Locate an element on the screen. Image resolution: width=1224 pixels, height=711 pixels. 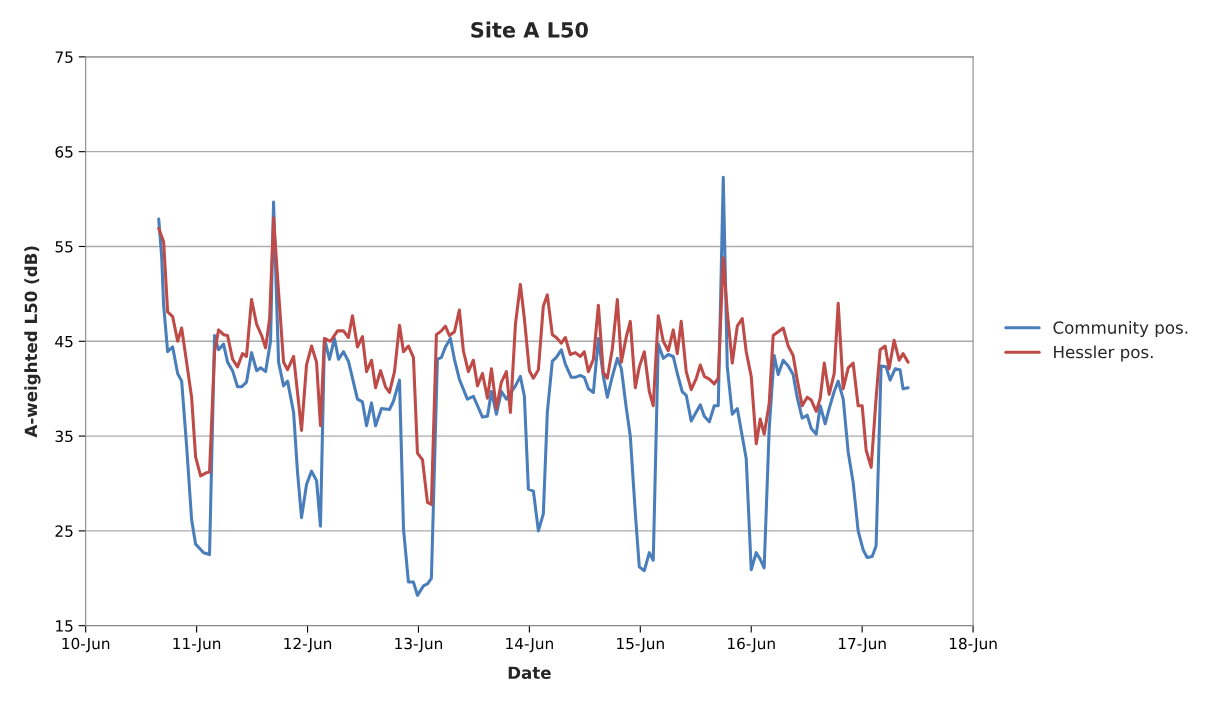
chart-title: Site A L50 is located at coordinates (529, 29).